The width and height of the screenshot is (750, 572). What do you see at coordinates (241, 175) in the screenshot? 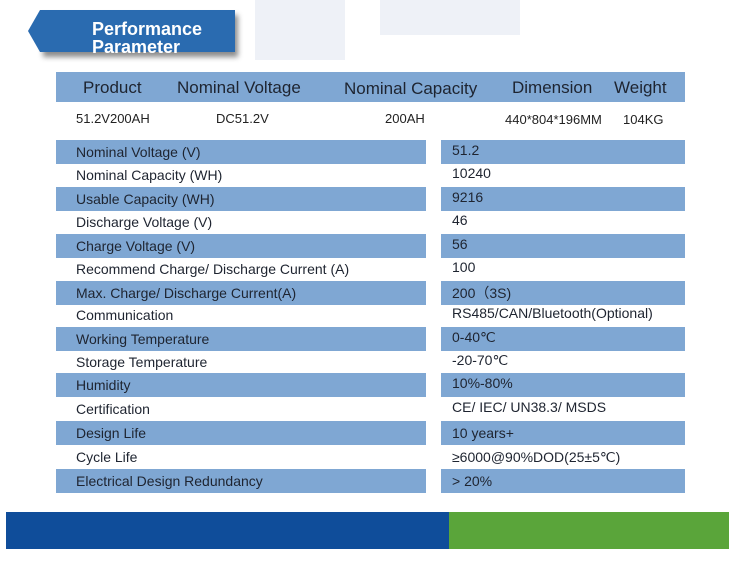
I see `spec-label-cell: Nominal Capacity (WH)` at bounding box center [241, 175].